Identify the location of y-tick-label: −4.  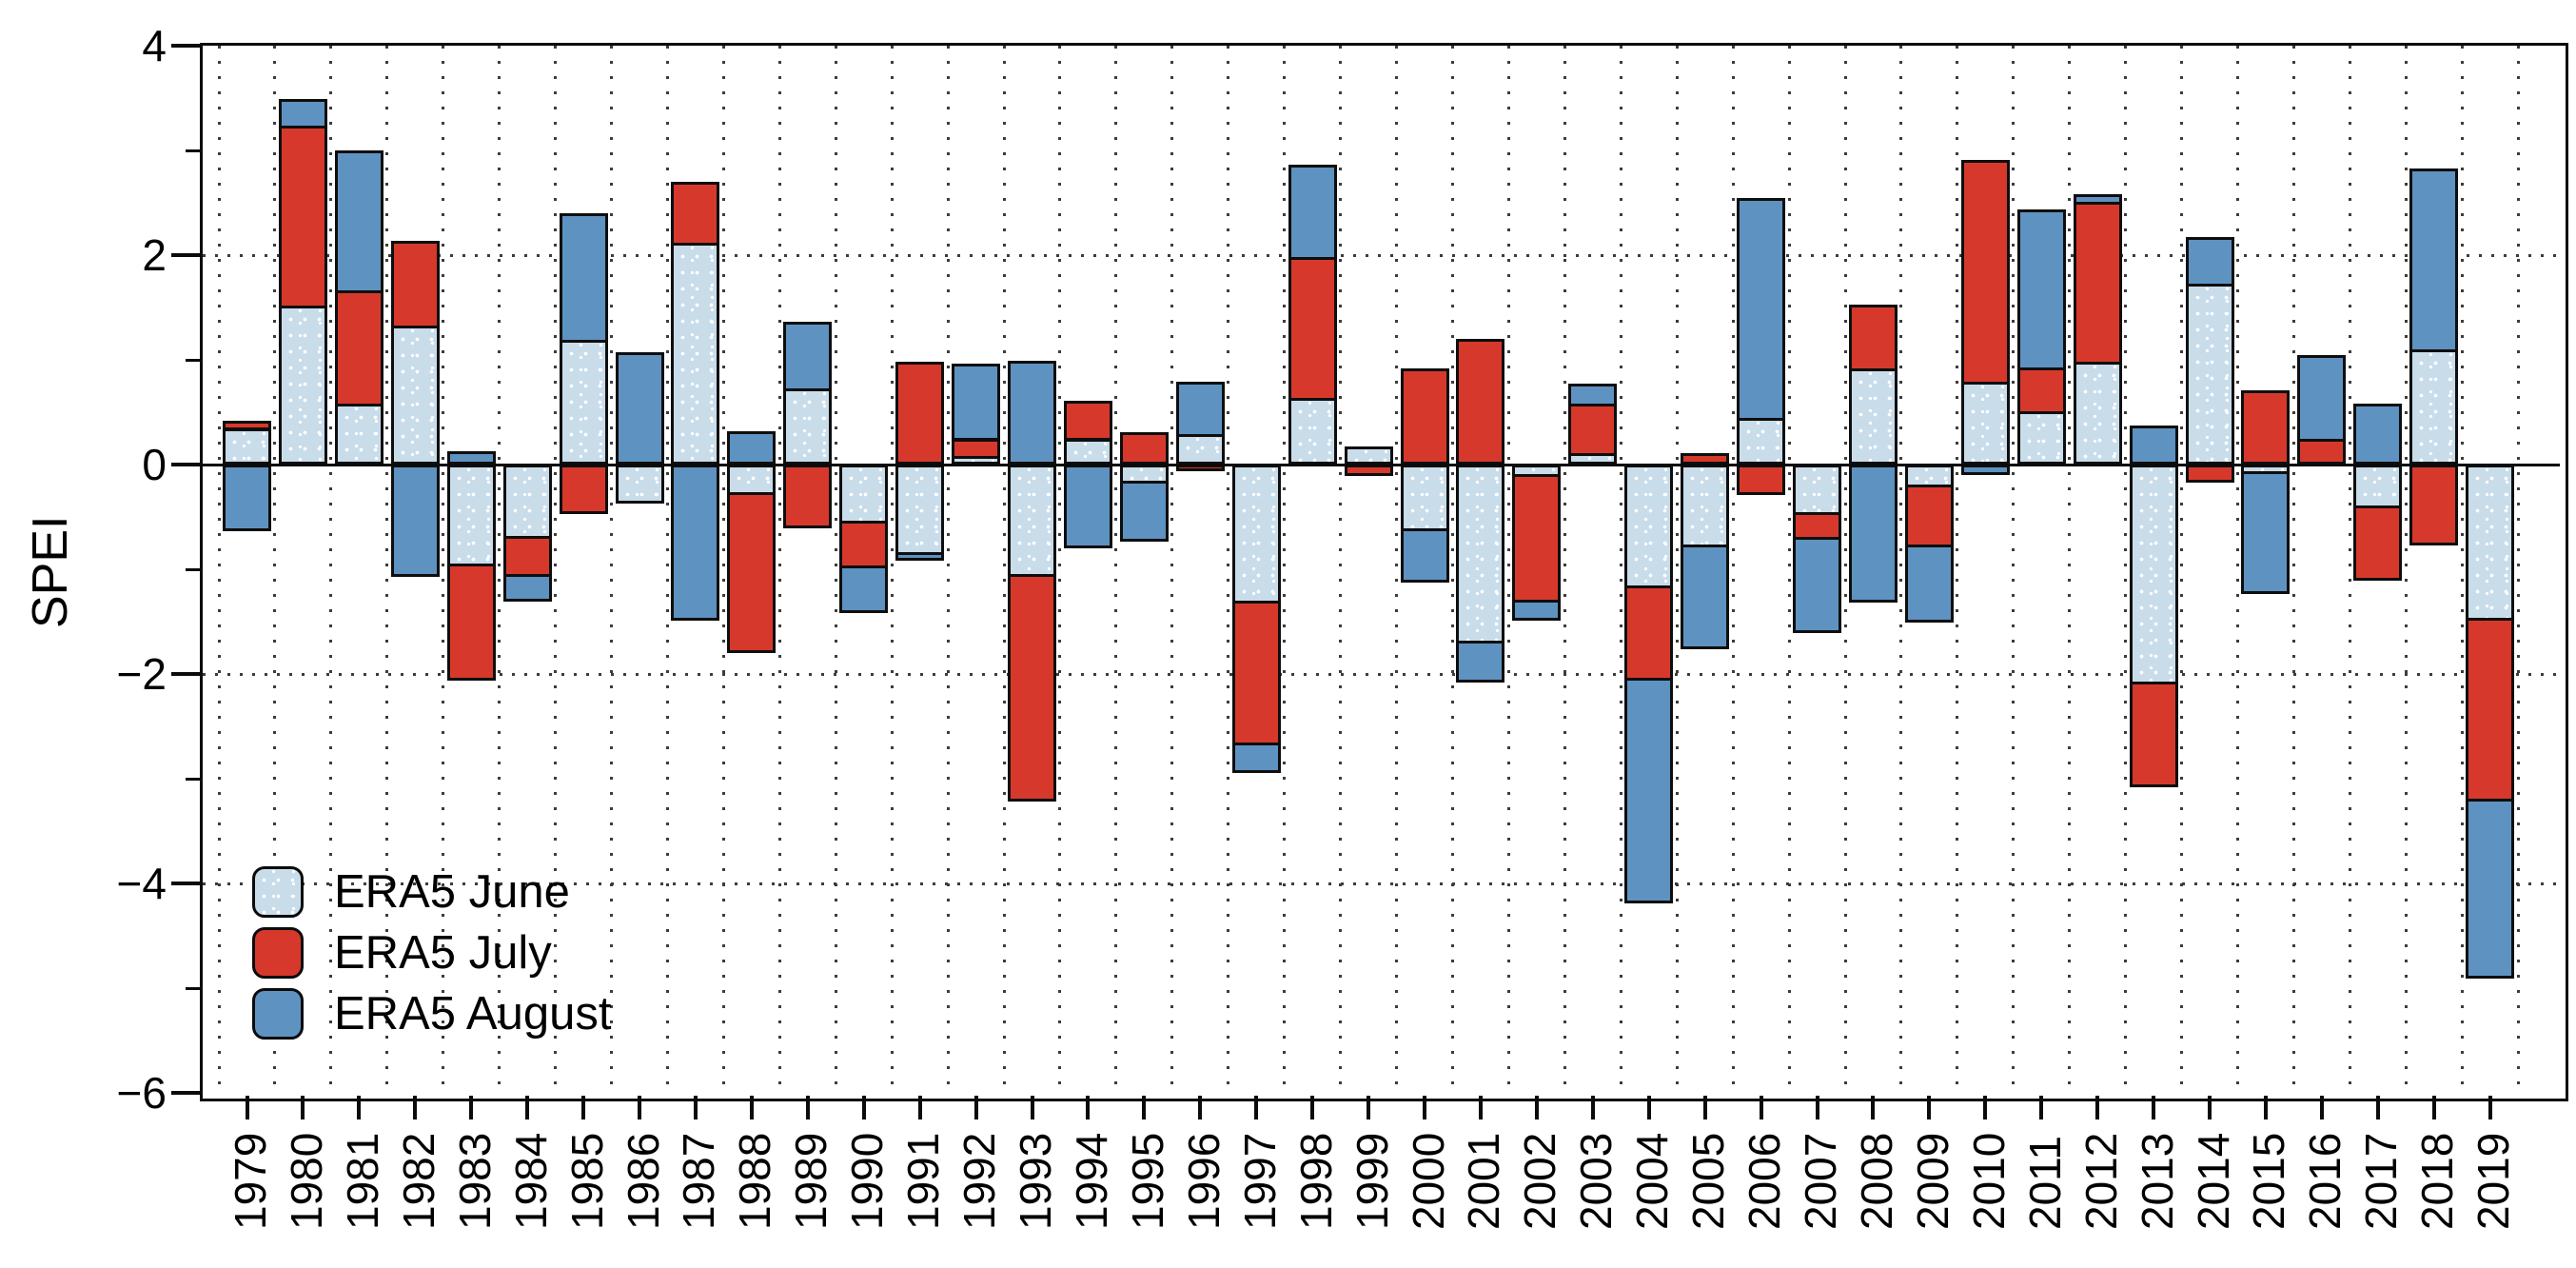
(141, 883).